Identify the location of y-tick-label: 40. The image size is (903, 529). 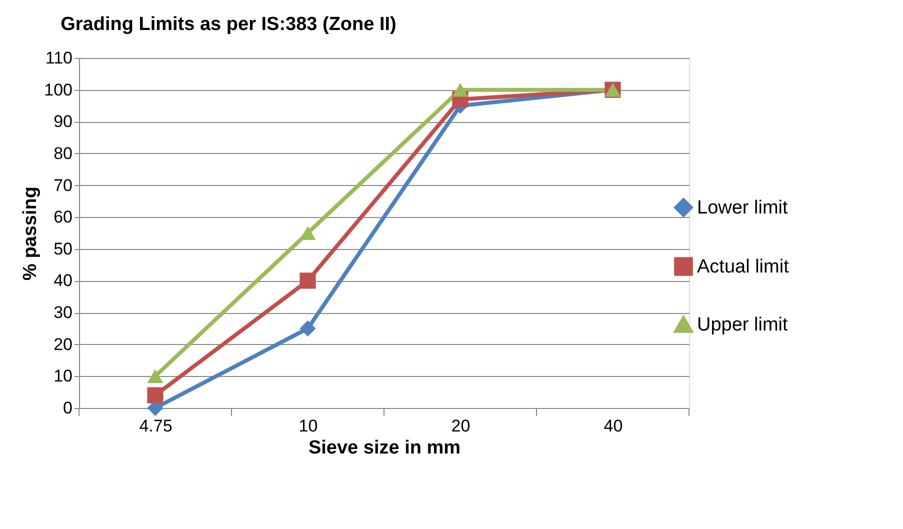
(63, 280).